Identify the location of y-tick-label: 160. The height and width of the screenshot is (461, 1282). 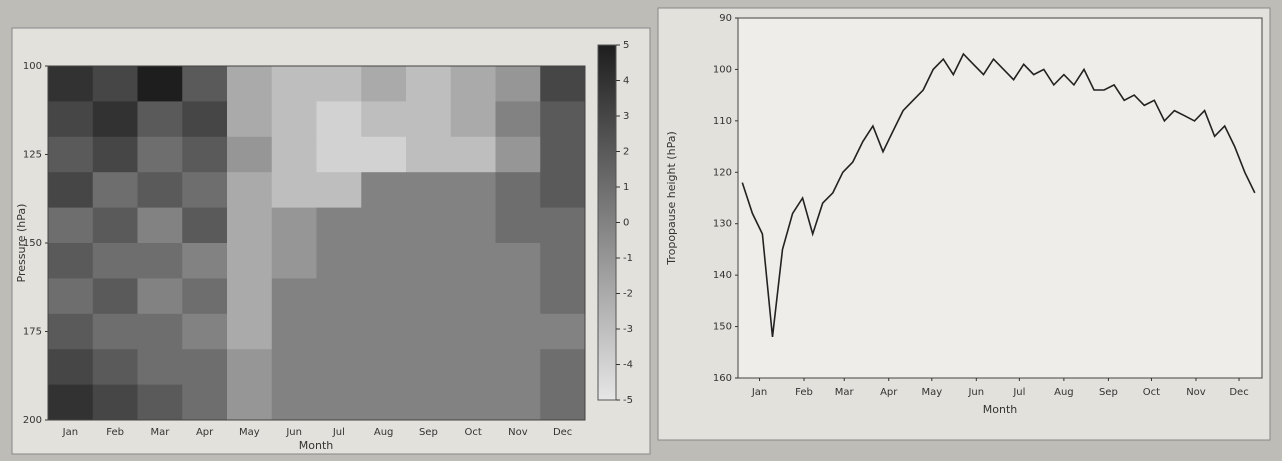
(722, 378).